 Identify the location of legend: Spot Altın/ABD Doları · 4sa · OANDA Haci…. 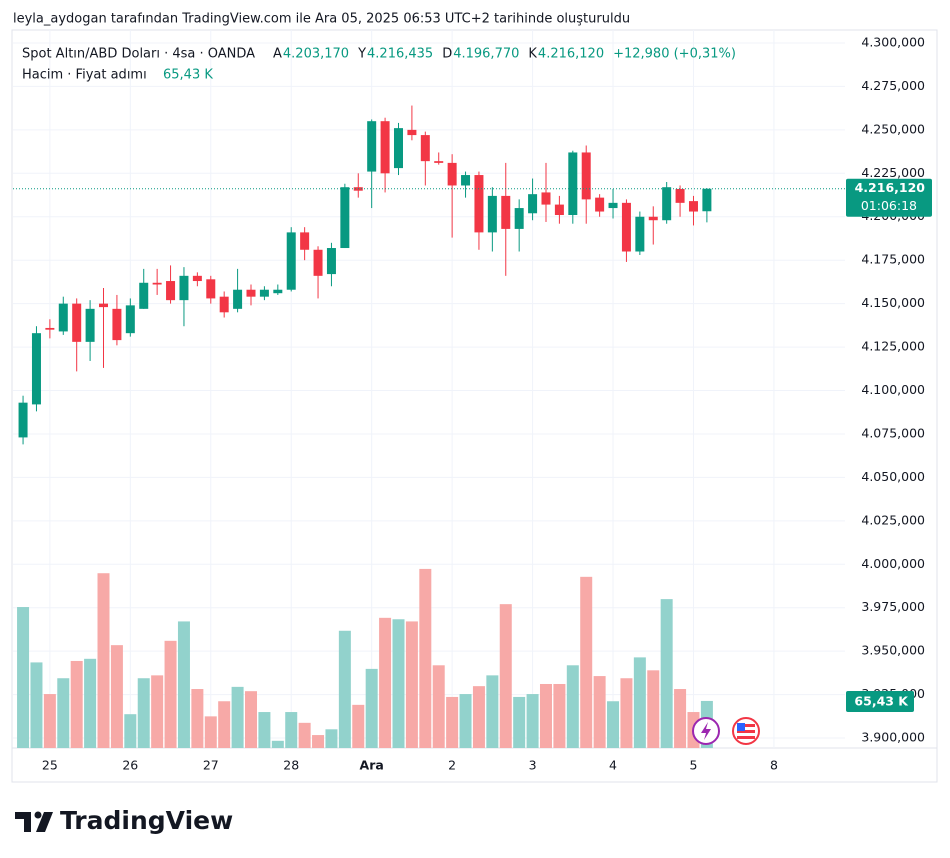
(379, 65).